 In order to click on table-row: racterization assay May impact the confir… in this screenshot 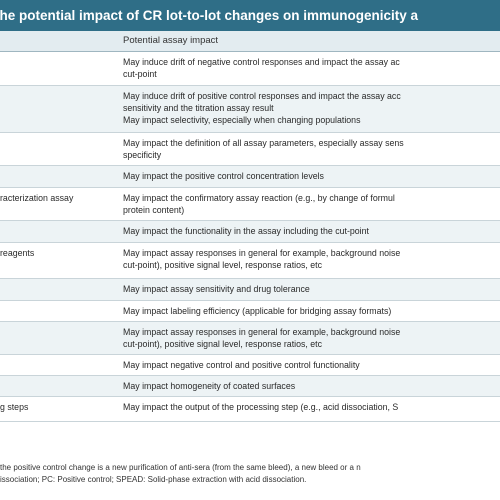, I will do `click(250, 204)`.